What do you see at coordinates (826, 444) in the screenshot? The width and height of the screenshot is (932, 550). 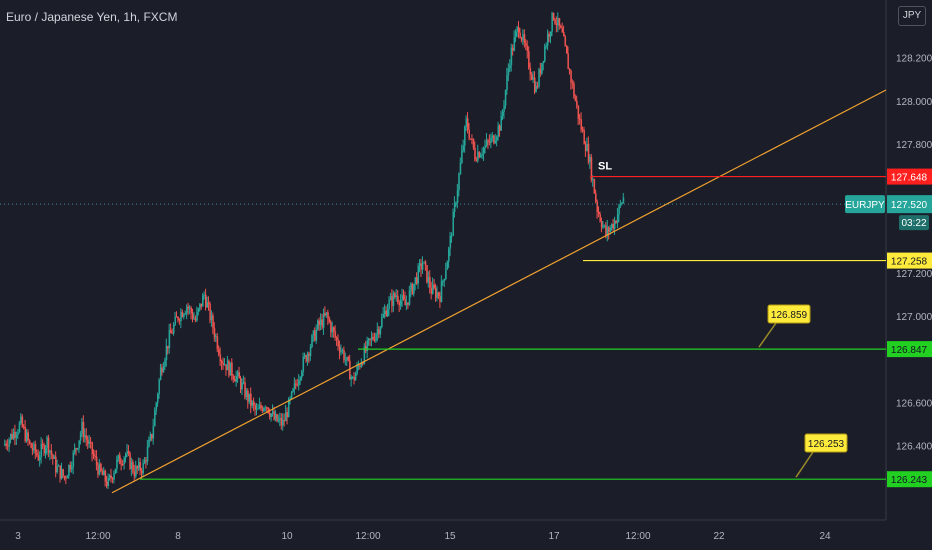 I see `callout-text: 126.253` at bounding box center [826, 444].